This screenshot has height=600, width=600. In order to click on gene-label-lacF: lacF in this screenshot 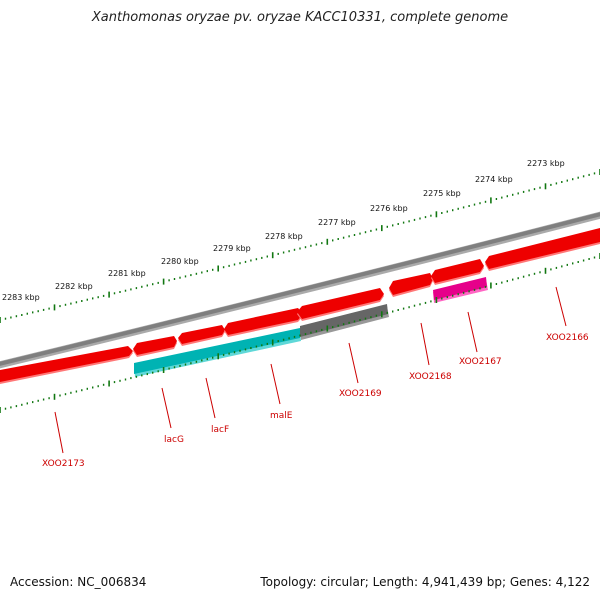, I will do `click(220, 430)`.